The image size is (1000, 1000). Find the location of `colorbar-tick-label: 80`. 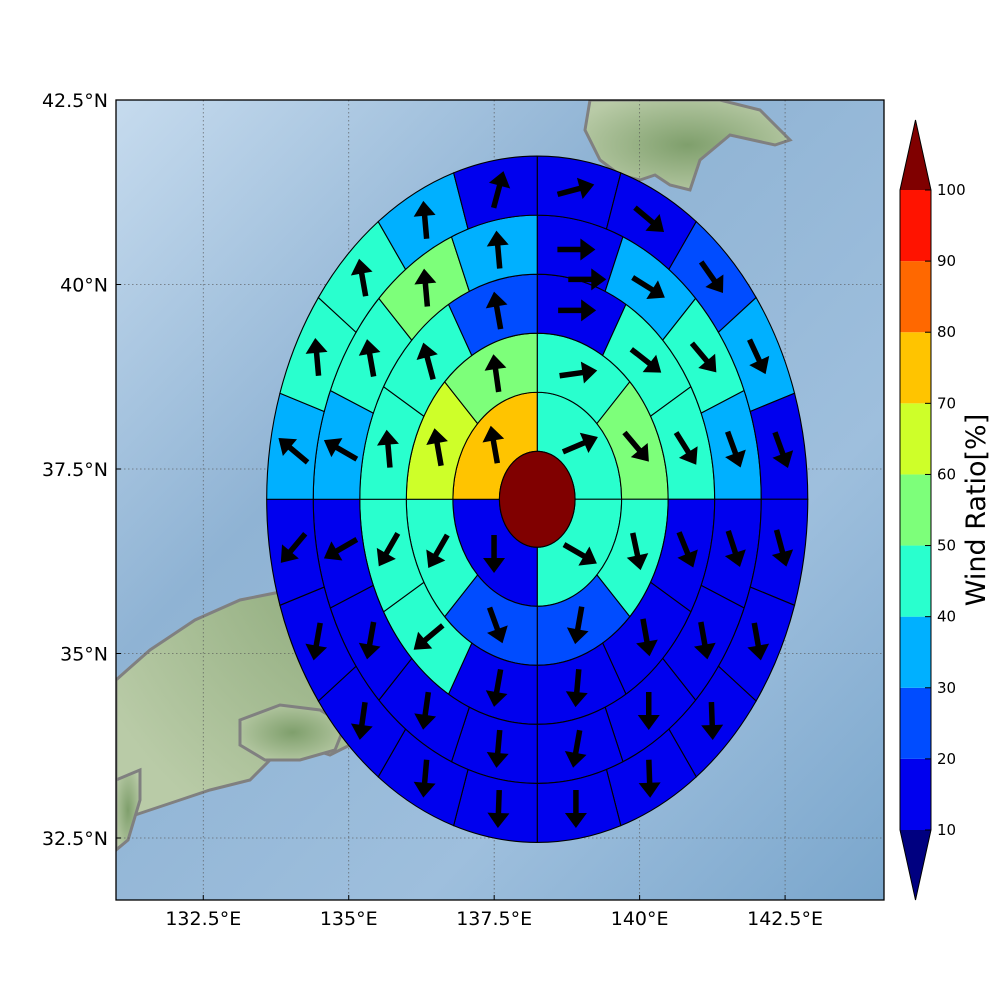

colorbar-tick-label: 80 is located at coordinates (946, 332).